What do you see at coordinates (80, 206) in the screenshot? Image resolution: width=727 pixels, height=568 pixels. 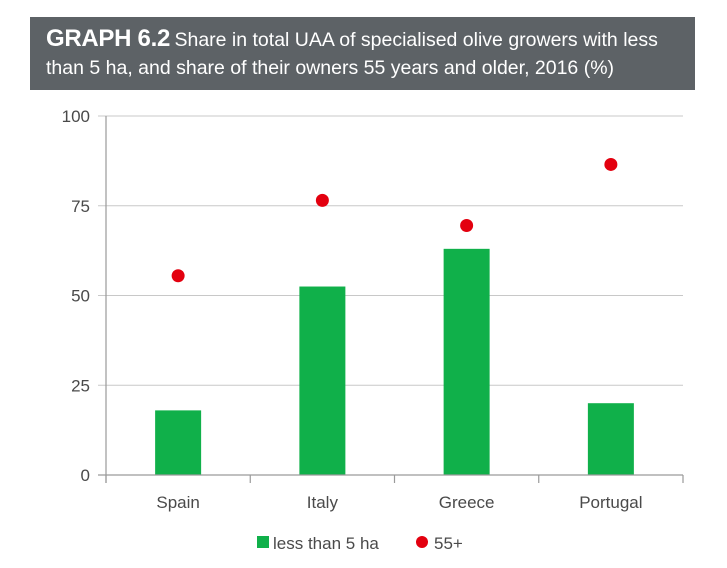 I see `y-tick-label: 75` at bounding box center [80, 206].